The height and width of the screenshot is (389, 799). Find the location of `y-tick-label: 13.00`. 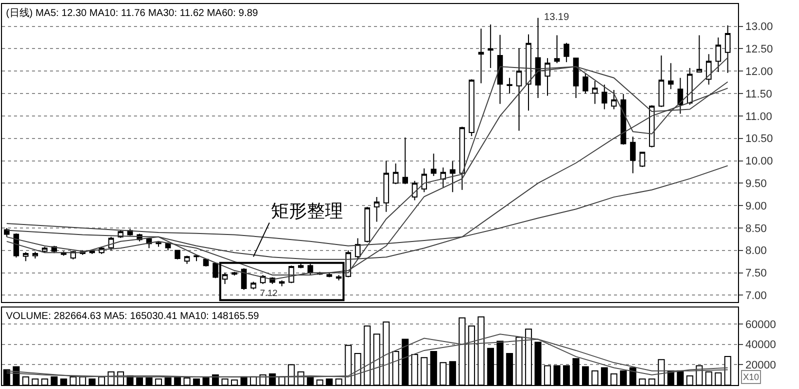

y-tick-label: 13.00 is located at coordinates (759, 27).